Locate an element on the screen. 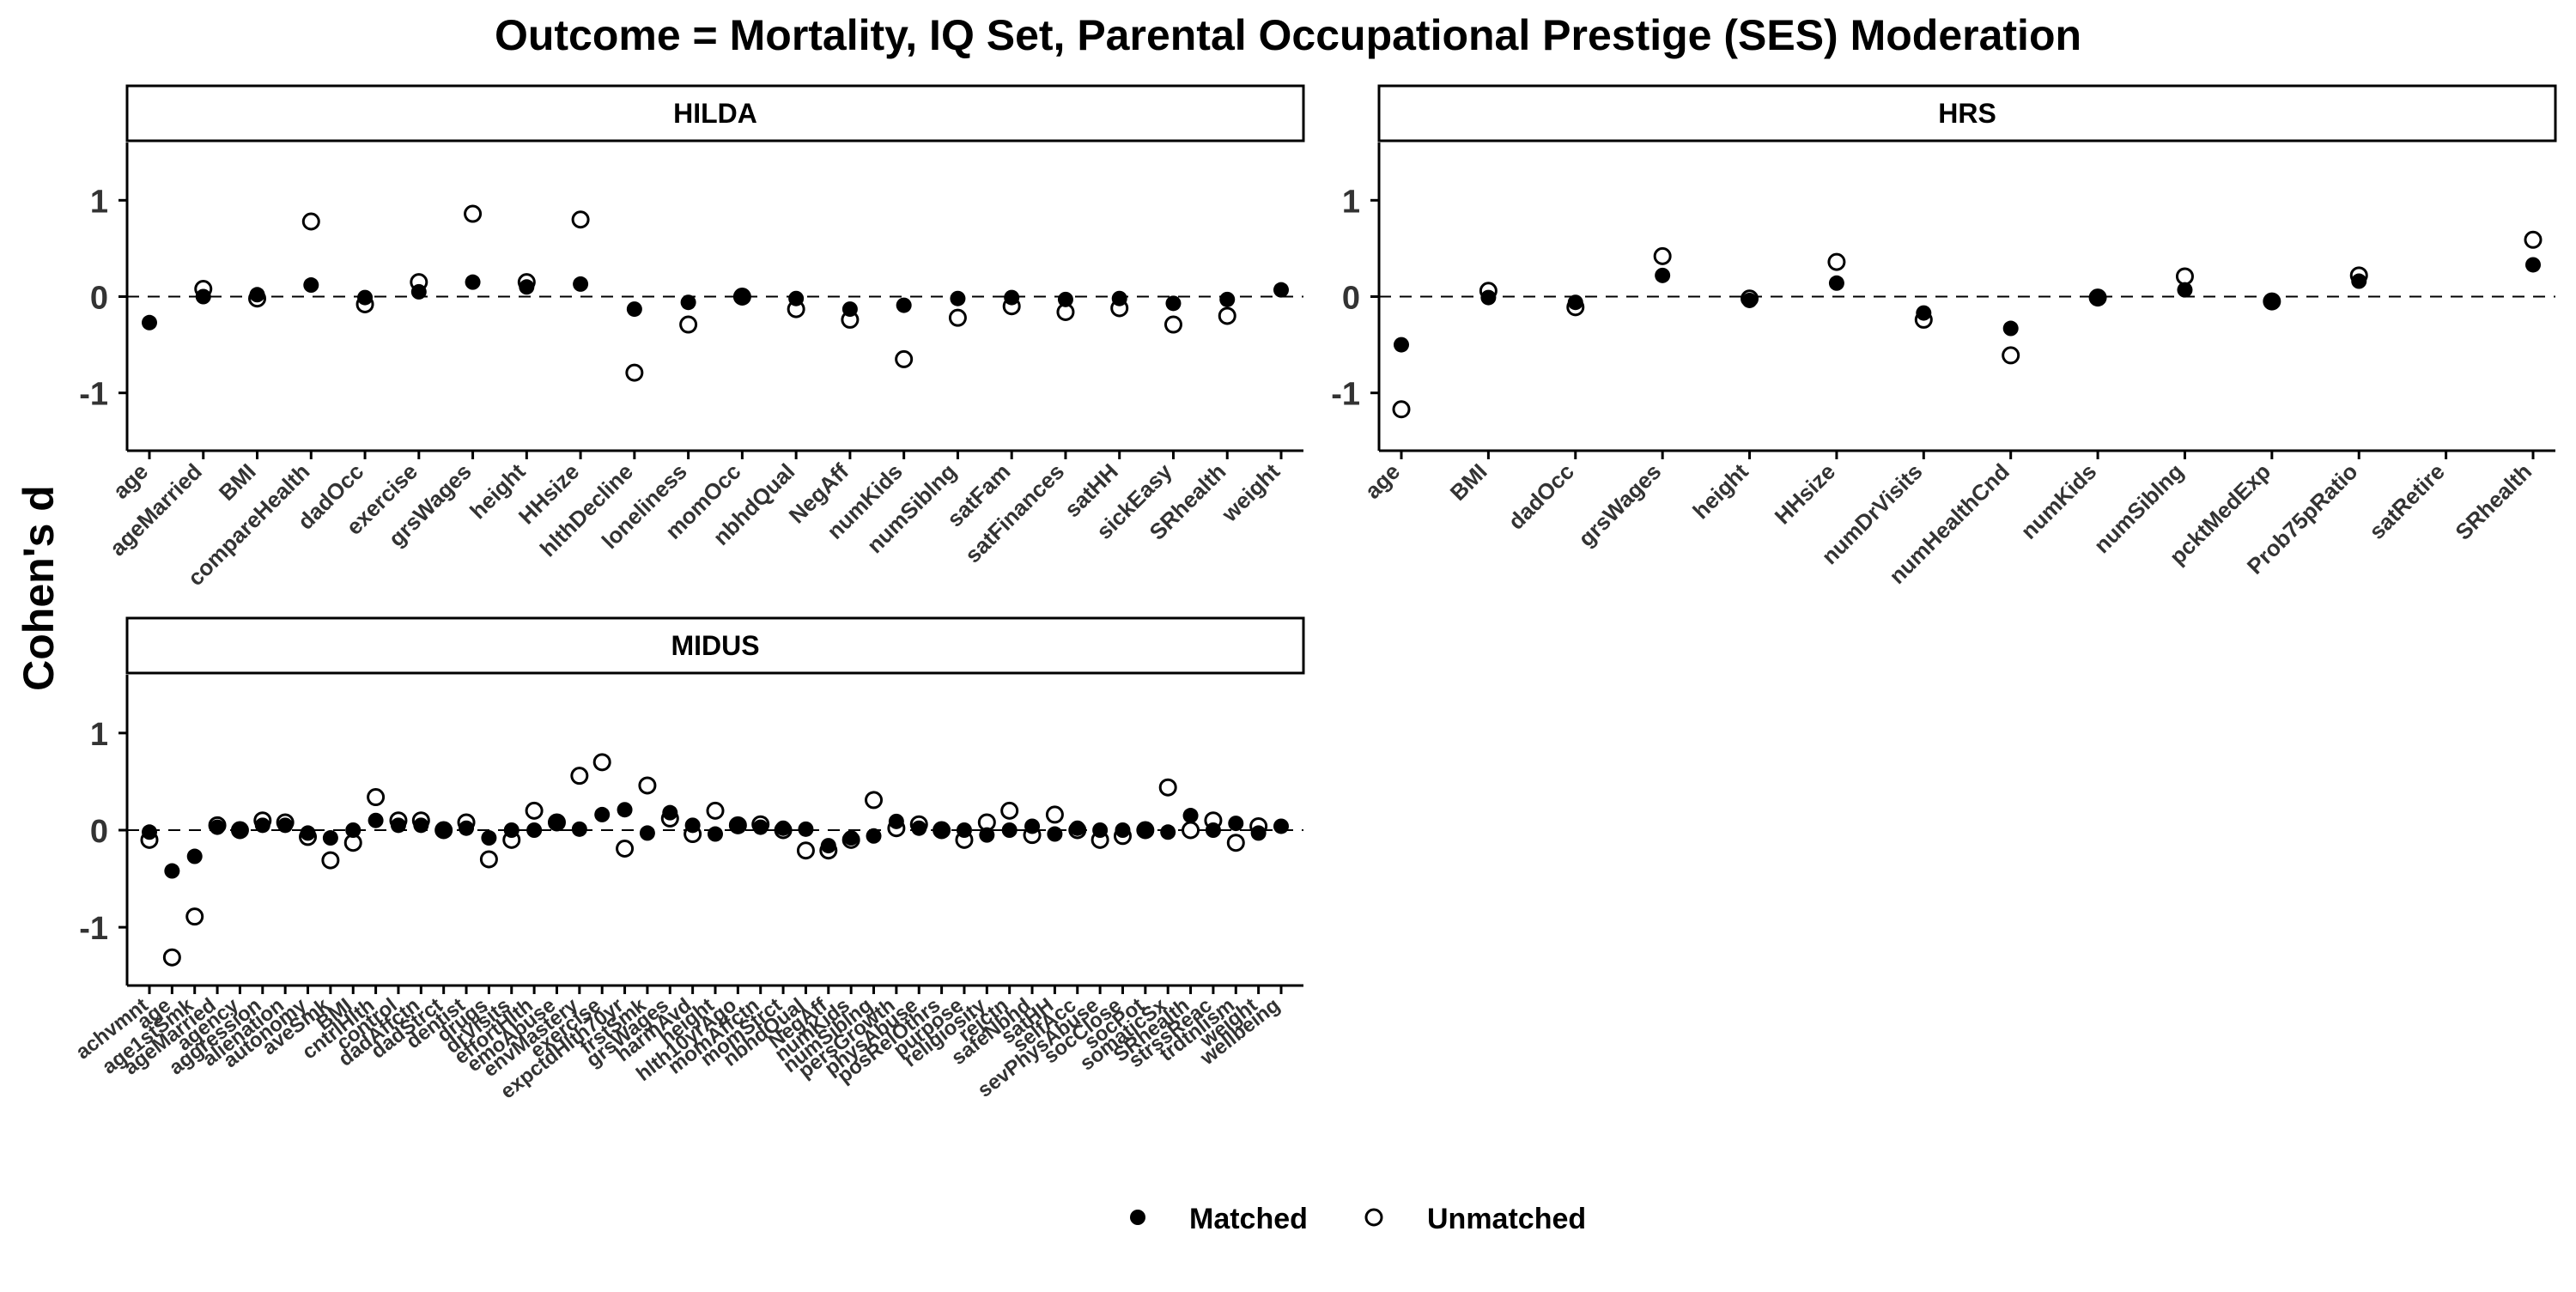 Image resolution: width=2576 pixels, height=1292 pixels. panel-strip-label-midus: MIDUS is located at coordinates (715, 645).